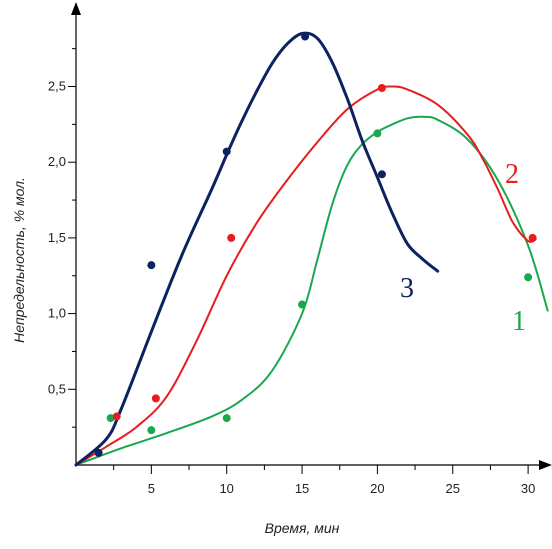 This screenshot has height=549, width=552. Describe the element at coordinates (151, 488) in the screenshot. I see `x-tick-label: 5` at that location.